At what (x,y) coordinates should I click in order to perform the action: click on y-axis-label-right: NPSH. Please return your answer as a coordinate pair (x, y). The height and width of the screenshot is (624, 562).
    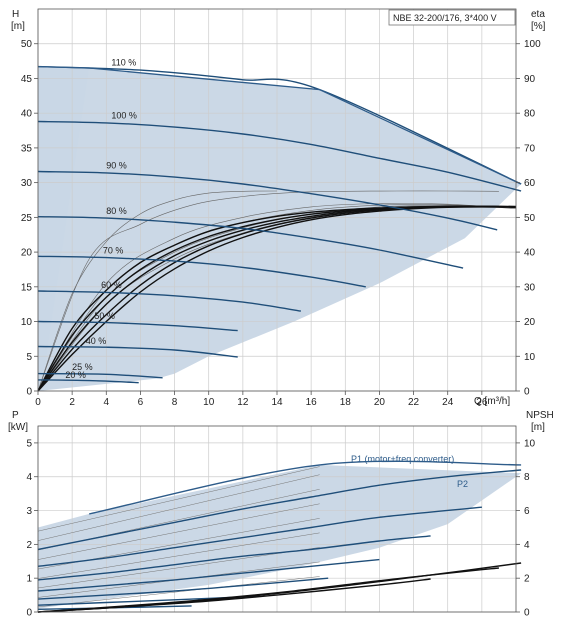
    Looking at the image, I should click on (540, 415).